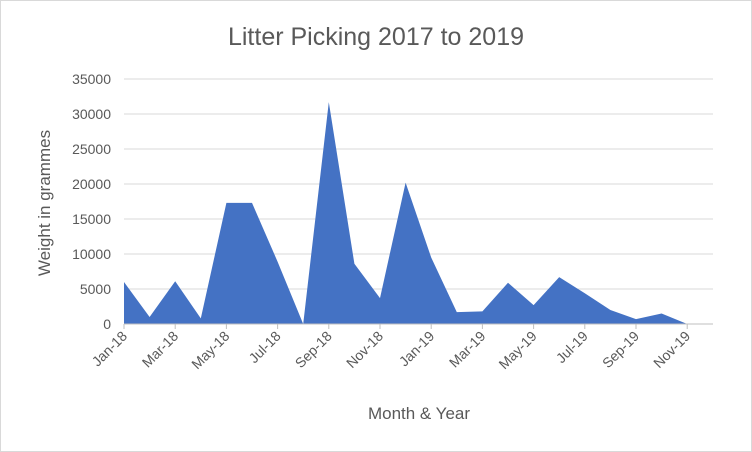 The width and height of the screenshot is (752, 452). I want to click on y-tick-label: 30000, so click(91, 114).